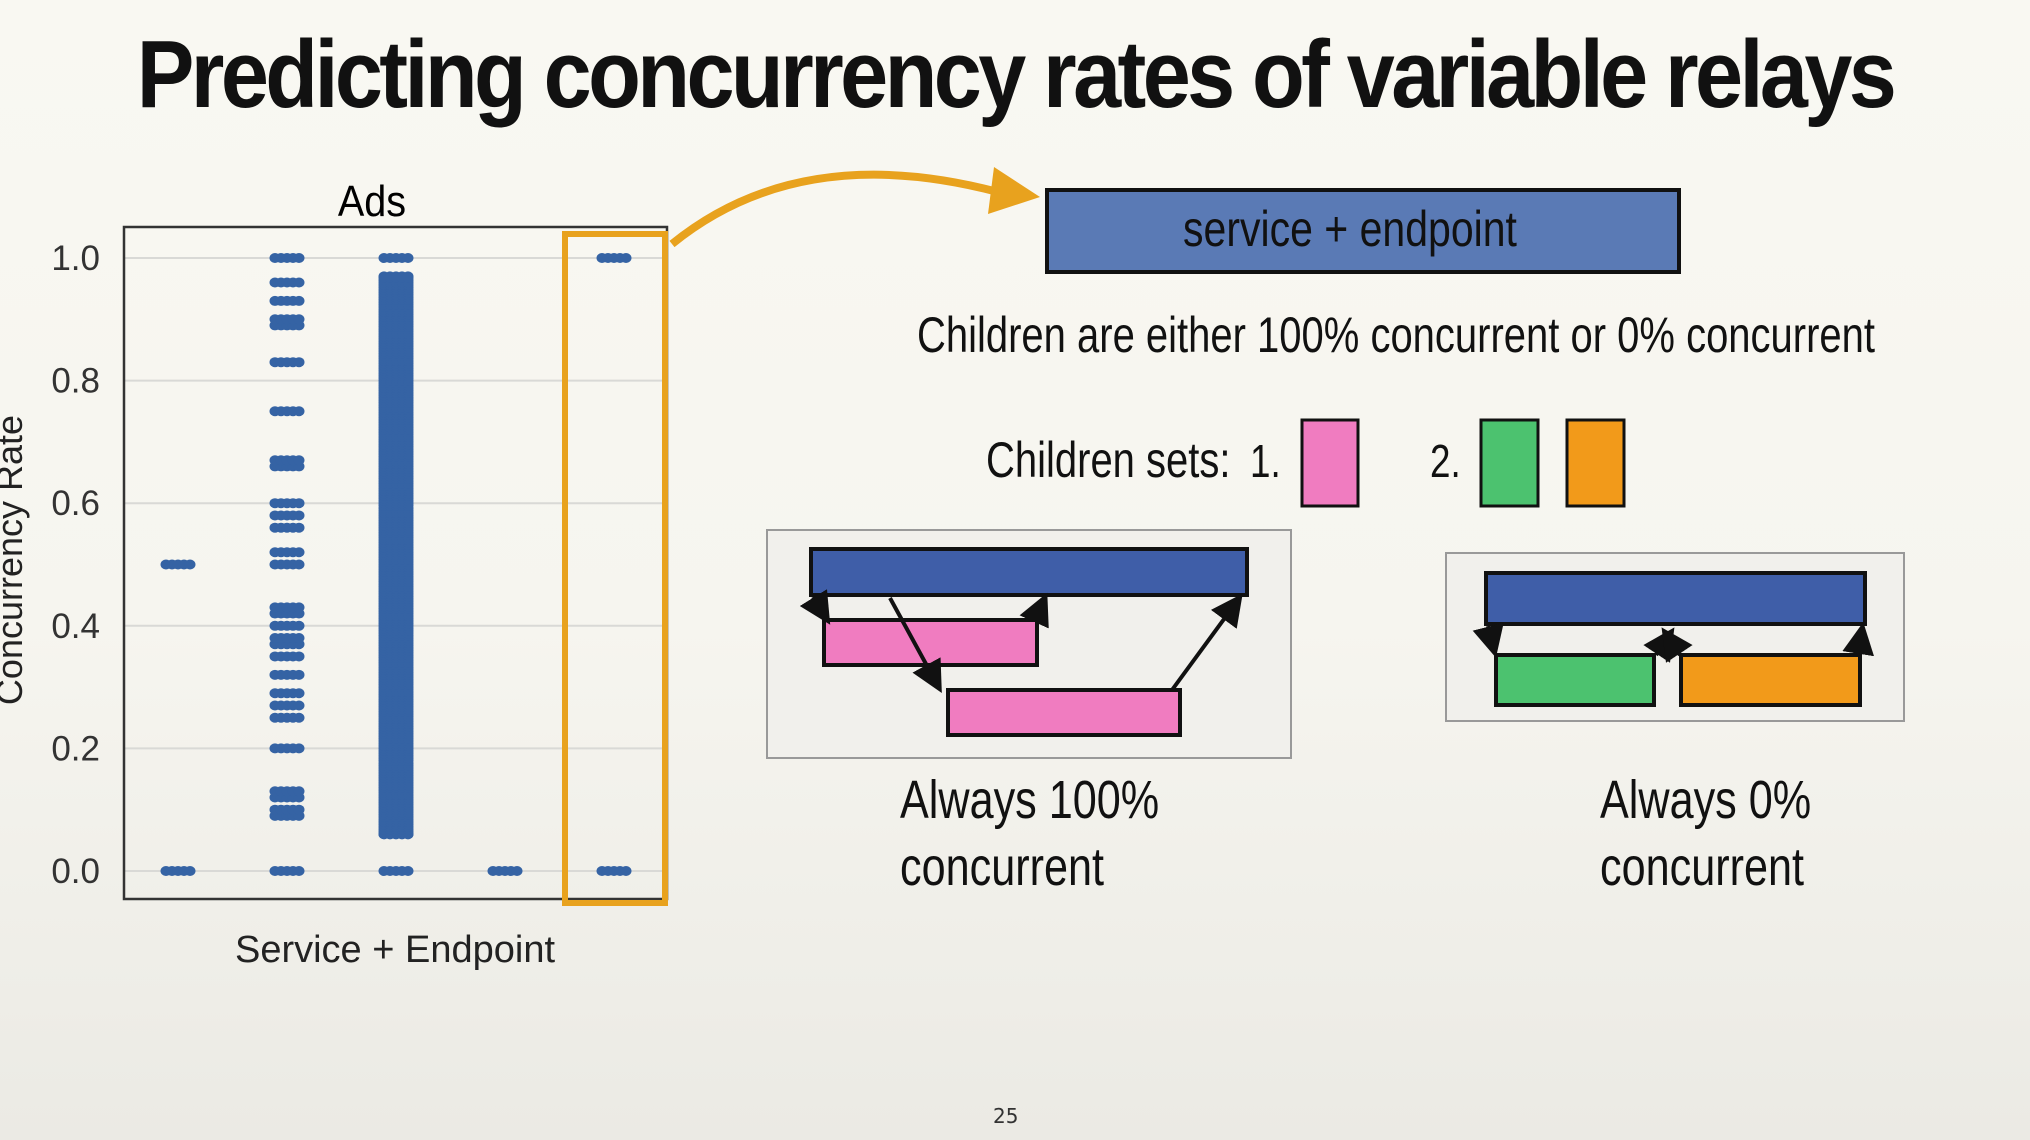 The height and width of the screenshot is (1140, 2030). I want to click on chart-title: Ads, so click(372, 200).